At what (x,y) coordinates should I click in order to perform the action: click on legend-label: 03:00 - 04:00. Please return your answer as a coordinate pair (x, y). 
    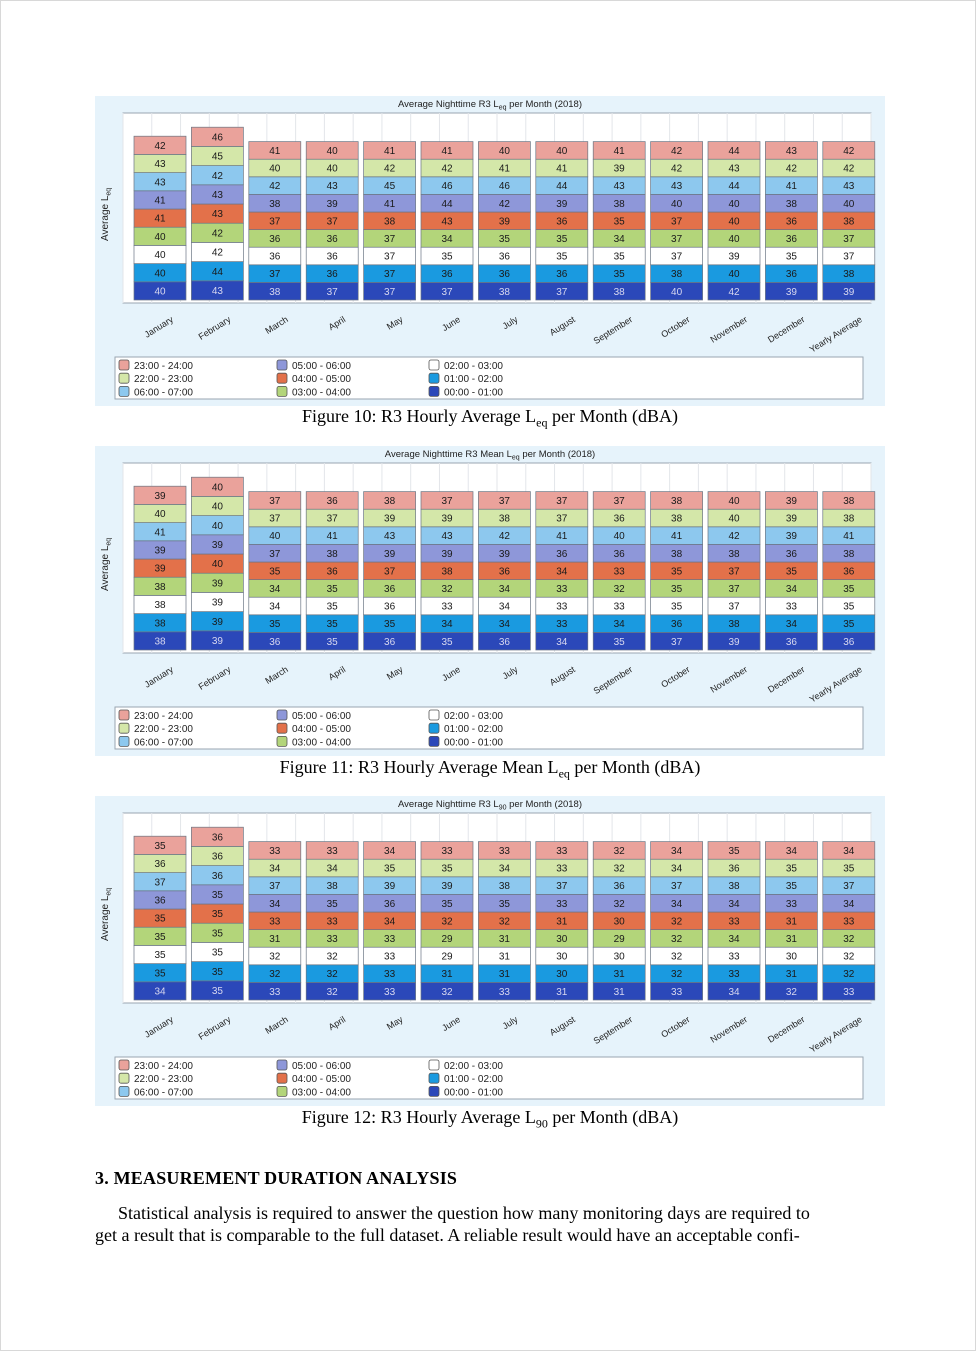
    Looking at the image, I should click on (321, 392).